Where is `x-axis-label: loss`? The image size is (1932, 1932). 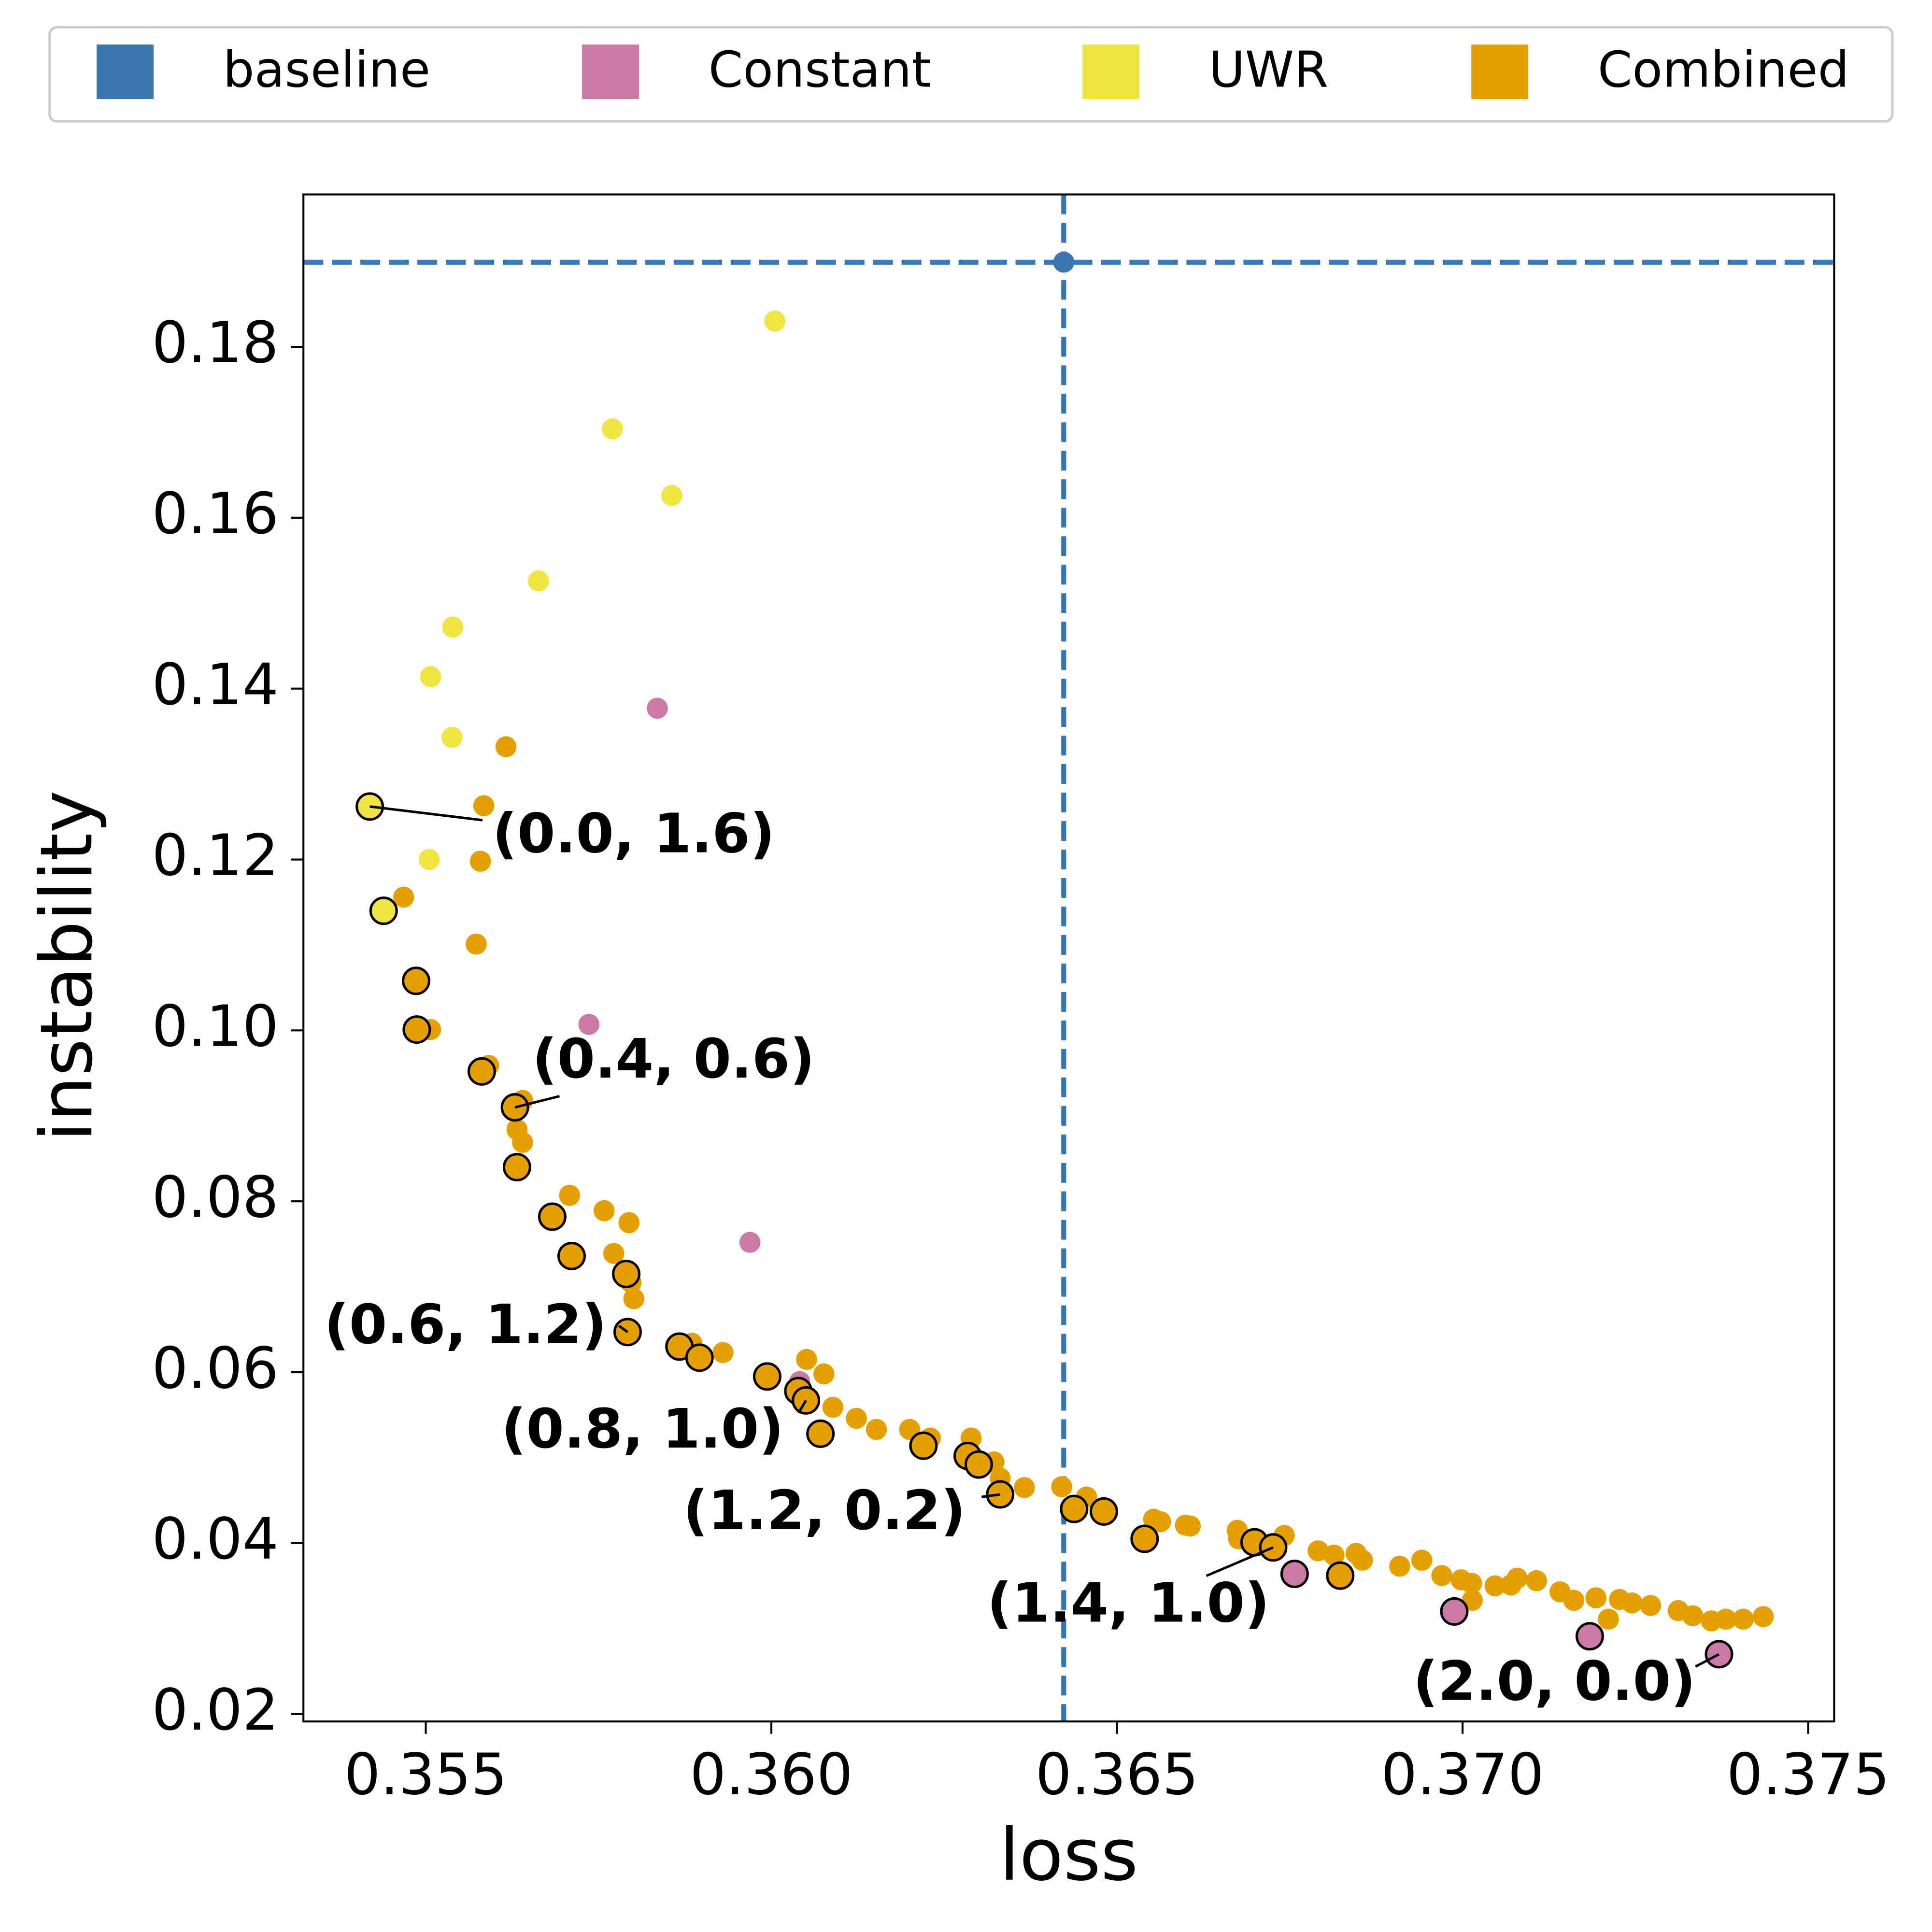
x-axis-label: loss is located at coordinates (1068, 1855).